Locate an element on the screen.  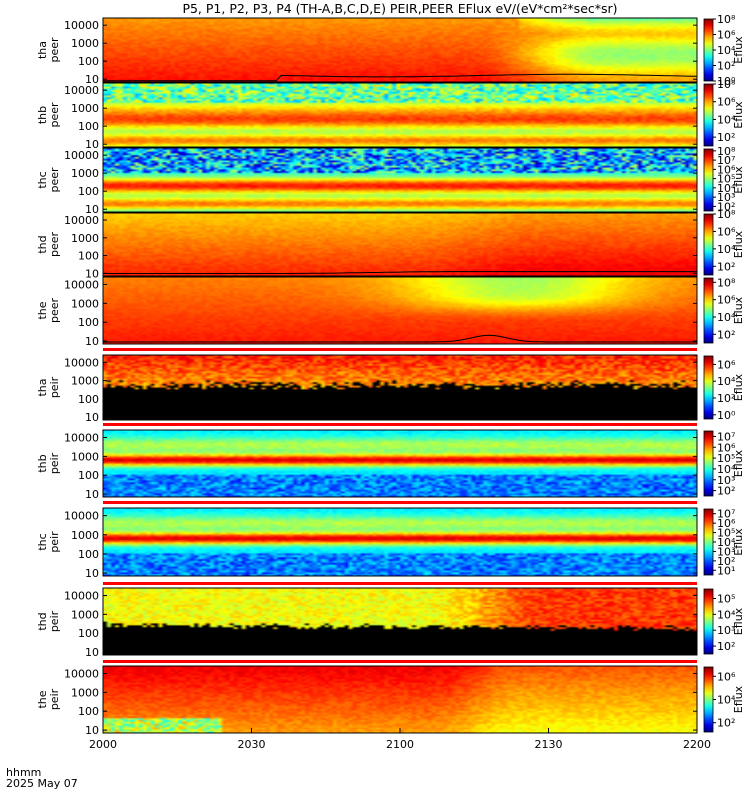
panel-the-peer: 10 100 1000 10000 the peer 10⁸ 10⁶ 10⁴ 10² Eflux is located at coordinates (390, 312).